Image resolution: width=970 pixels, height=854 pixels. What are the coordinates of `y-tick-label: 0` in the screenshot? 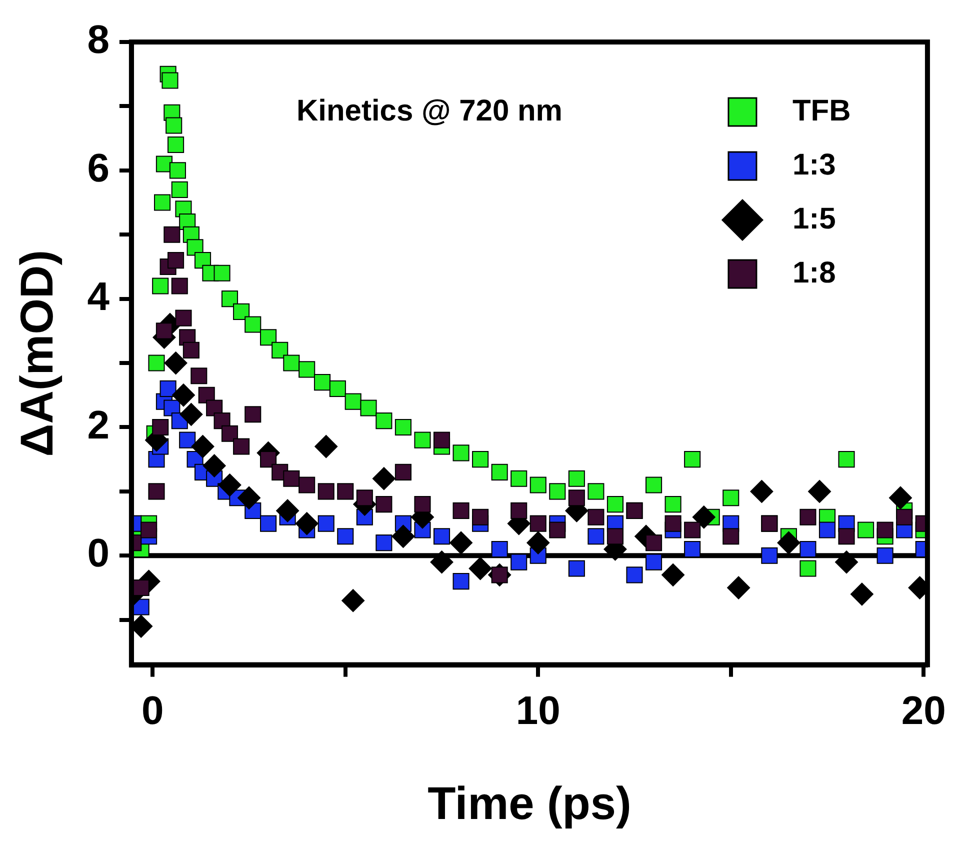 It's located at (98, 554).